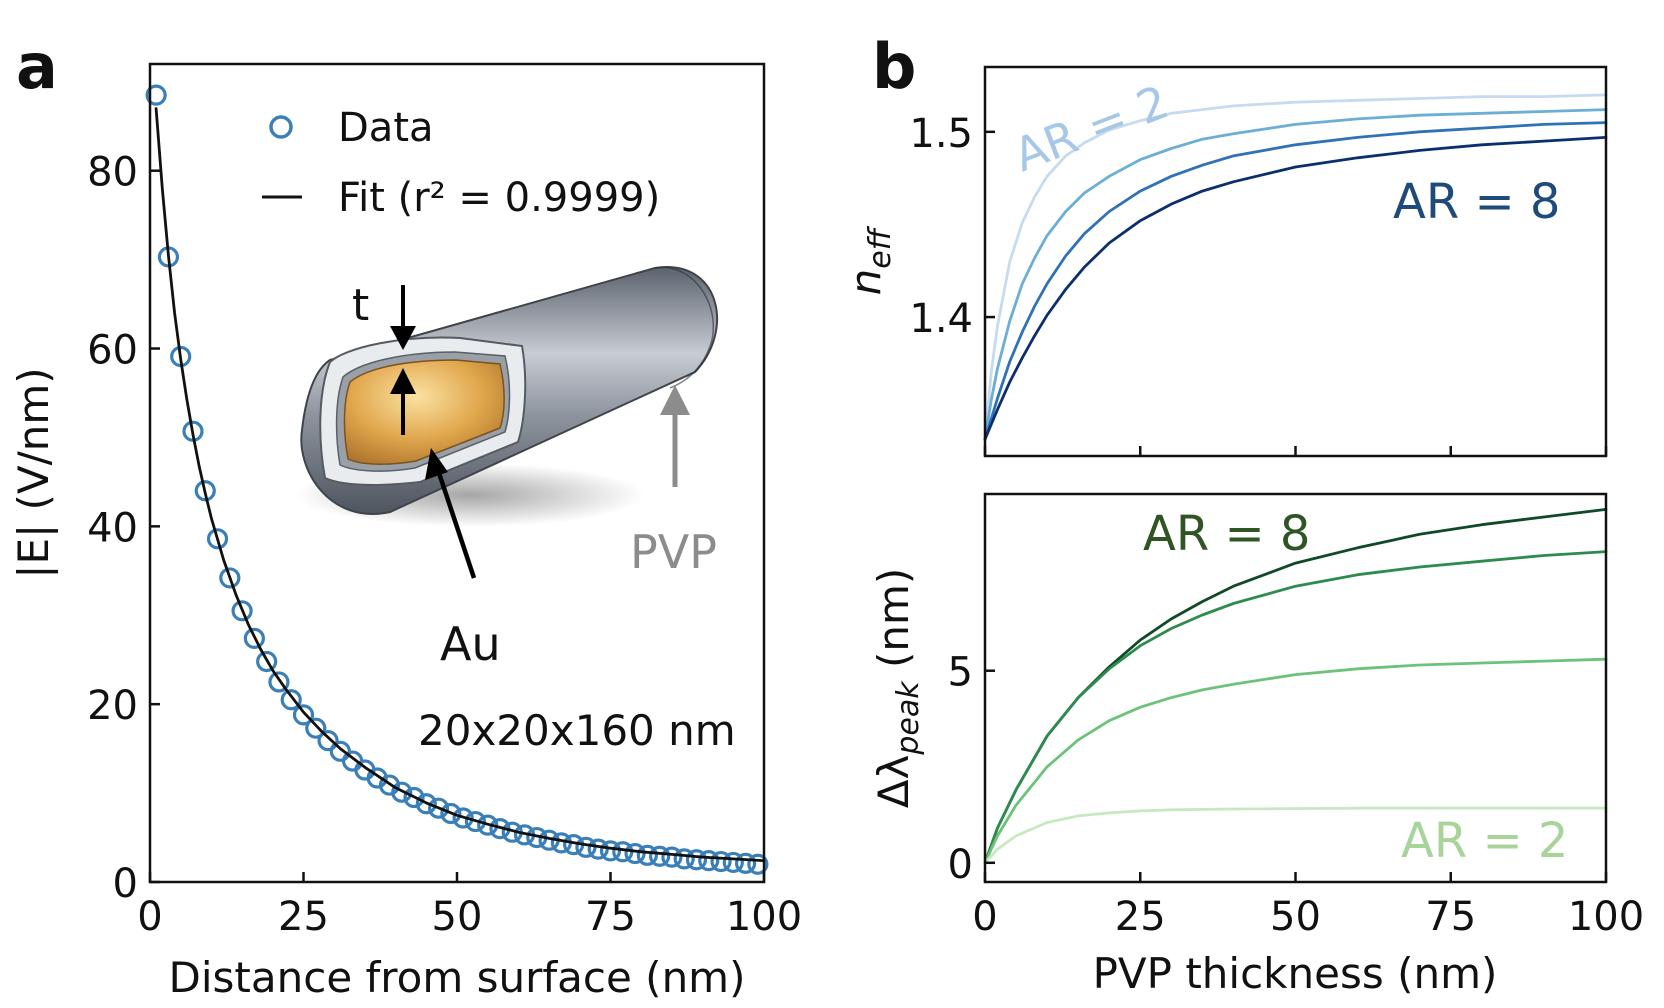  What do you see at coordinates (610, 917) in the screenshot?
I see `panel-a-xtick-label: 75` at bounding box center [610, 917].